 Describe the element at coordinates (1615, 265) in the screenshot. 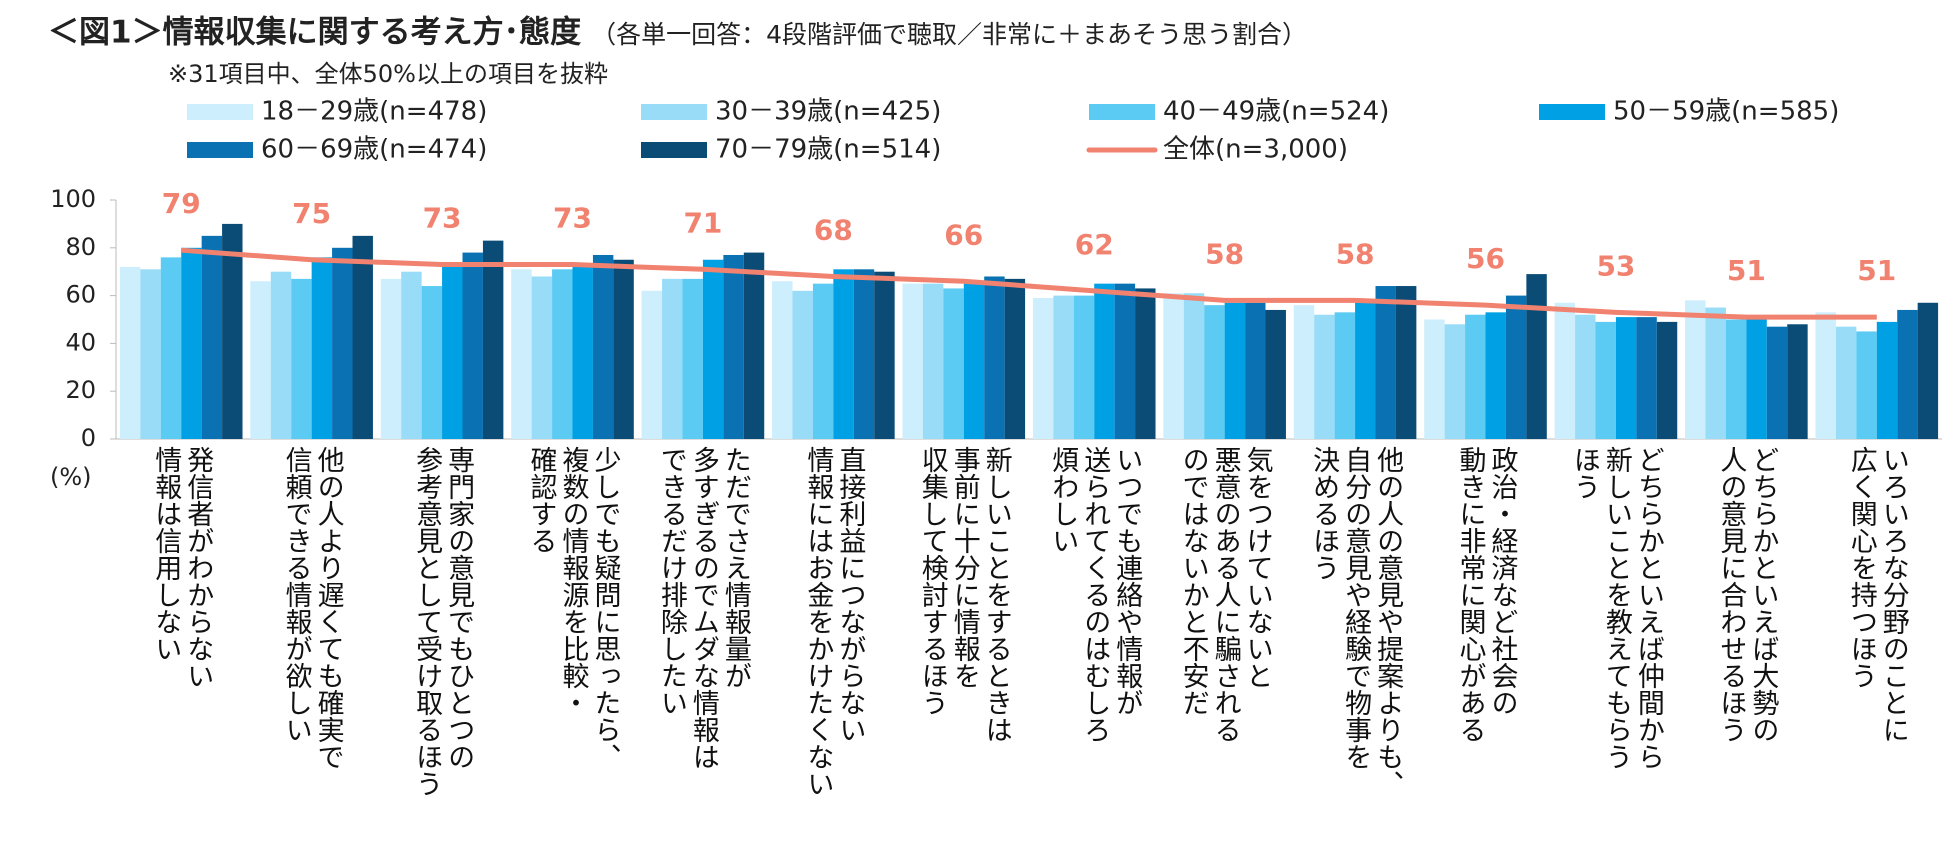

I see `data-label: 53` at that location.